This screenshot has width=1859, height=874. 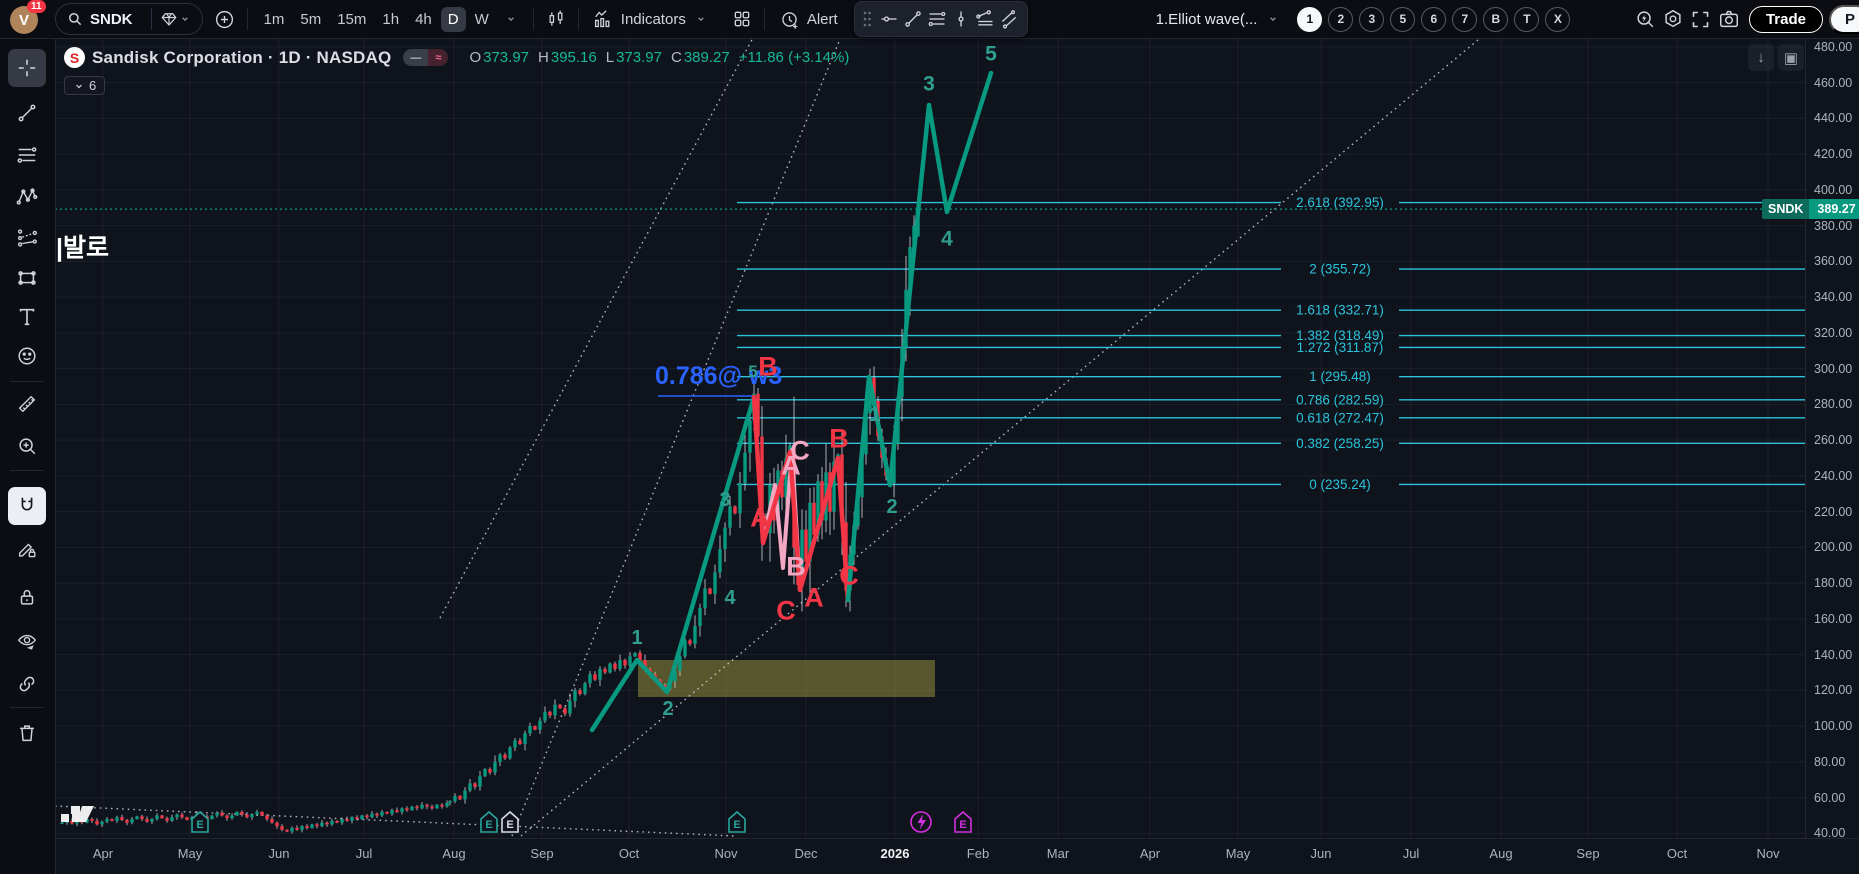 What do you see at coordinates (794, 57) in the screenshot?
I see `change-value: +11.86 (+3.14%)` at bounding box center [794, 57].